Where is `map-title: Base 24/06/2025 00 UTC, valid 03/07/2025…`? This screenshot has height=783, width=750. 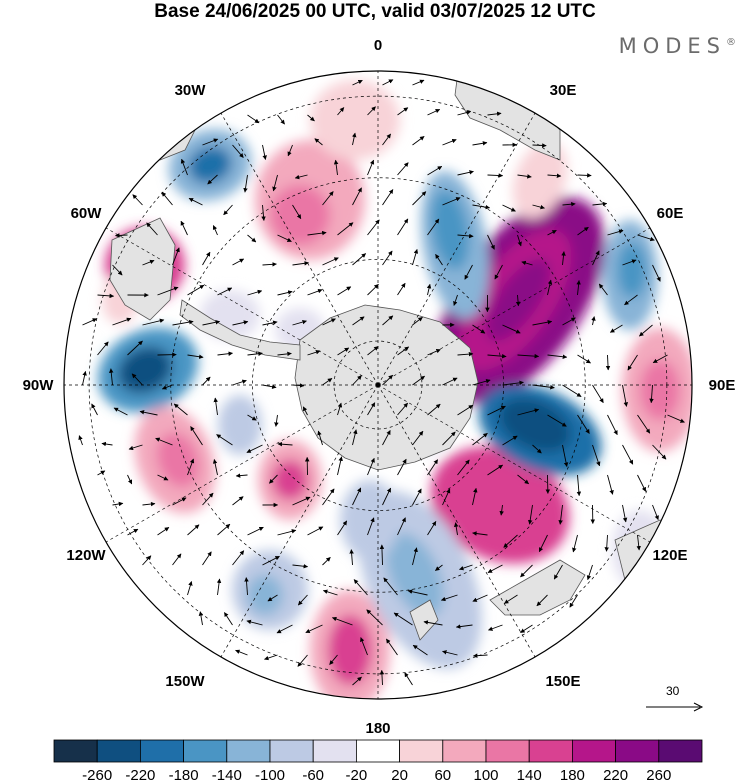
map-title: Base 24/06/2025 00 UTC, valid 03/07/2025… is located at coordinates (375, 11).